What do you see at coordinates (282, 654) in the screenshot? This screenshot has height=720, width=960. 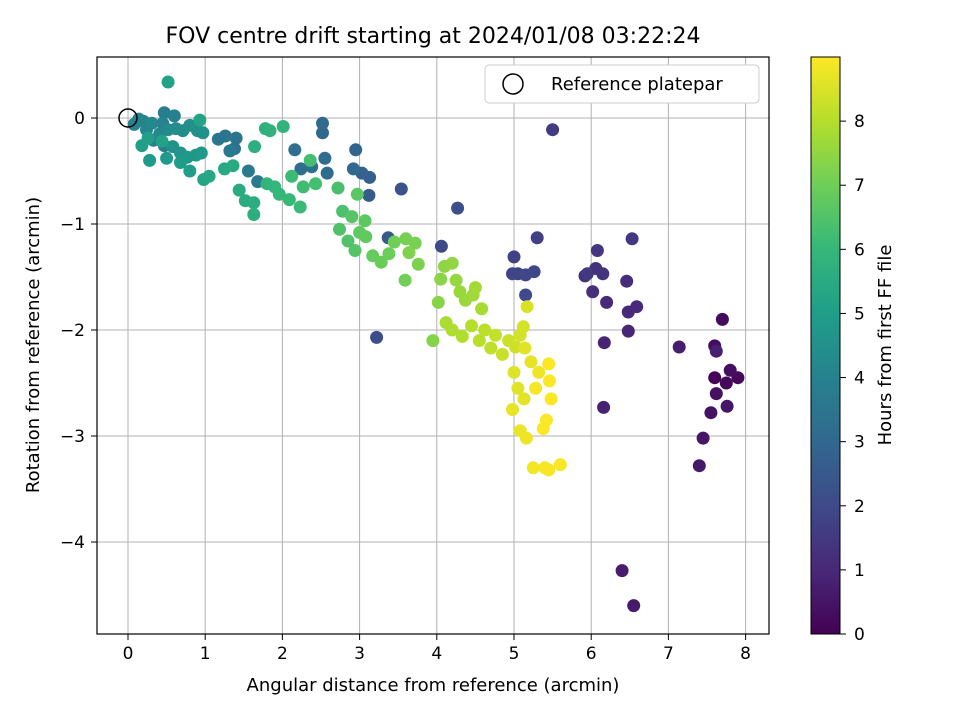 I see `x-tick-label: 2` at bounding box center [282, 654].